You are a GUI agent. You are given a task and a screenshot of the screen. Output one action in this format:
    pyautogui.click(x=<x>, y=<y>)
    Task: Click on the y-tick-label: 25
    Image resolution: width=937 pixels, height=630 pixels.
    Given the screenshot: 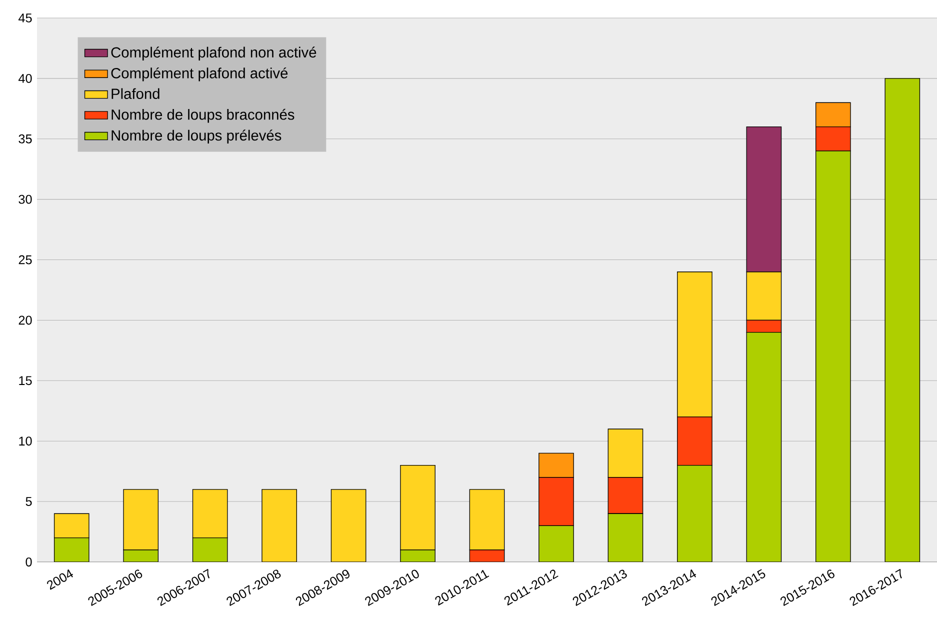 What is the action you would take?
    pyautogui.click(x=25, y=259)
    